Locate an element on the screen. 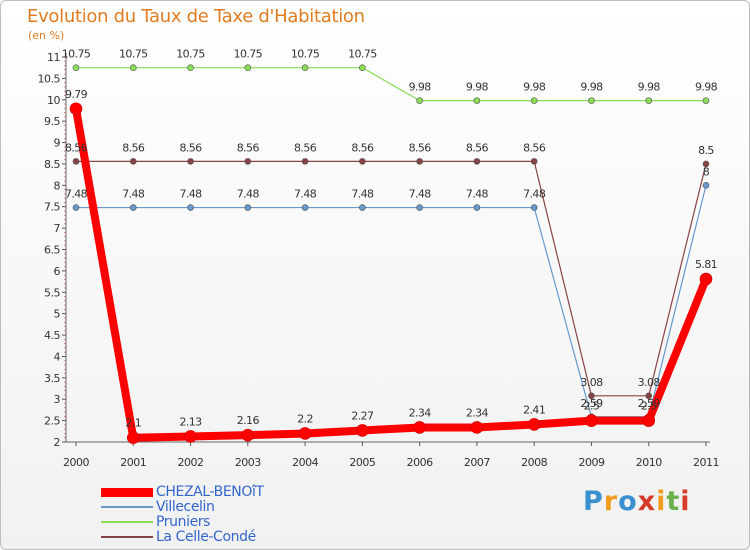  y-tick-label: 7 is located at coordinates (57, 228).